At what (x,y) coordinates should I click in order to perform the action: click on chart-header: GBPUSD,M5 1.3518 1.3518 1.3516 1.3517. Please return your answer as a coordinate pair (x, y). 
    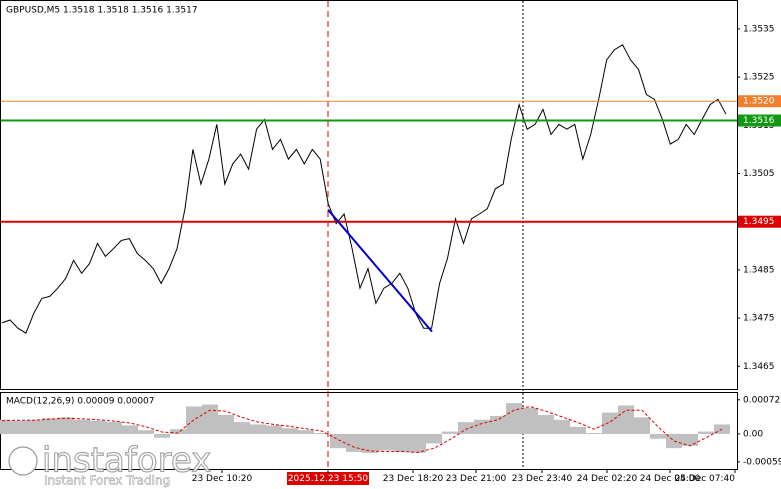
    Looking at the image, I should click on (102, 11).